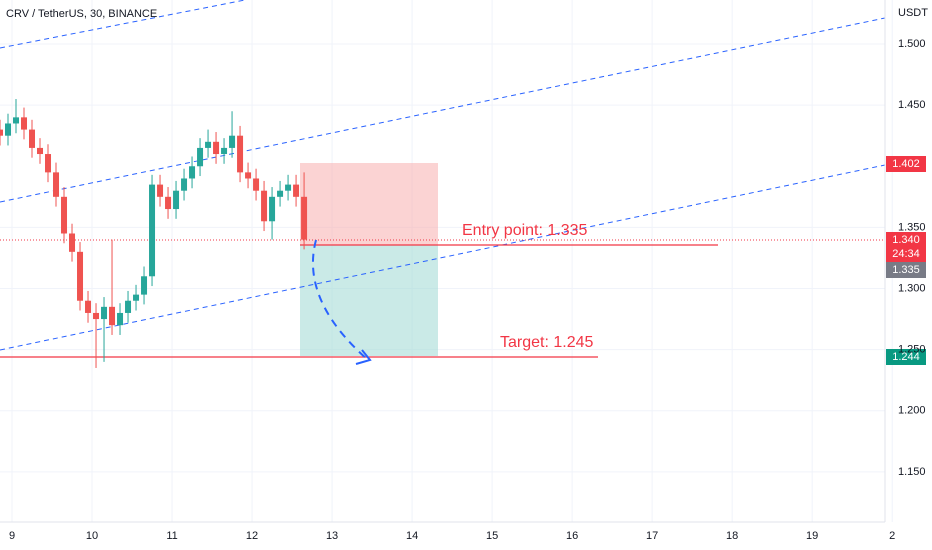  What do you see at coordinates (547, 342) in the screenshot?
I see `target-label: Target: 1.245` at bounding box center [547, 342].